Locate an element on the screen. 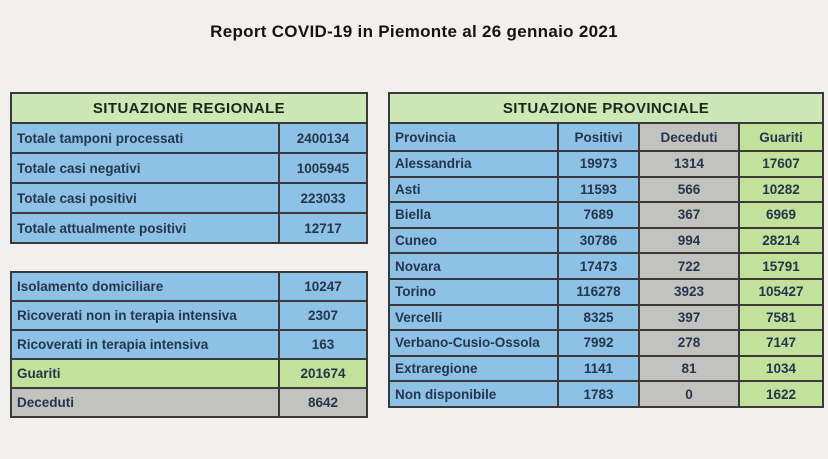  column-header-provincia: Provincia is located at coordinates (473, 137).